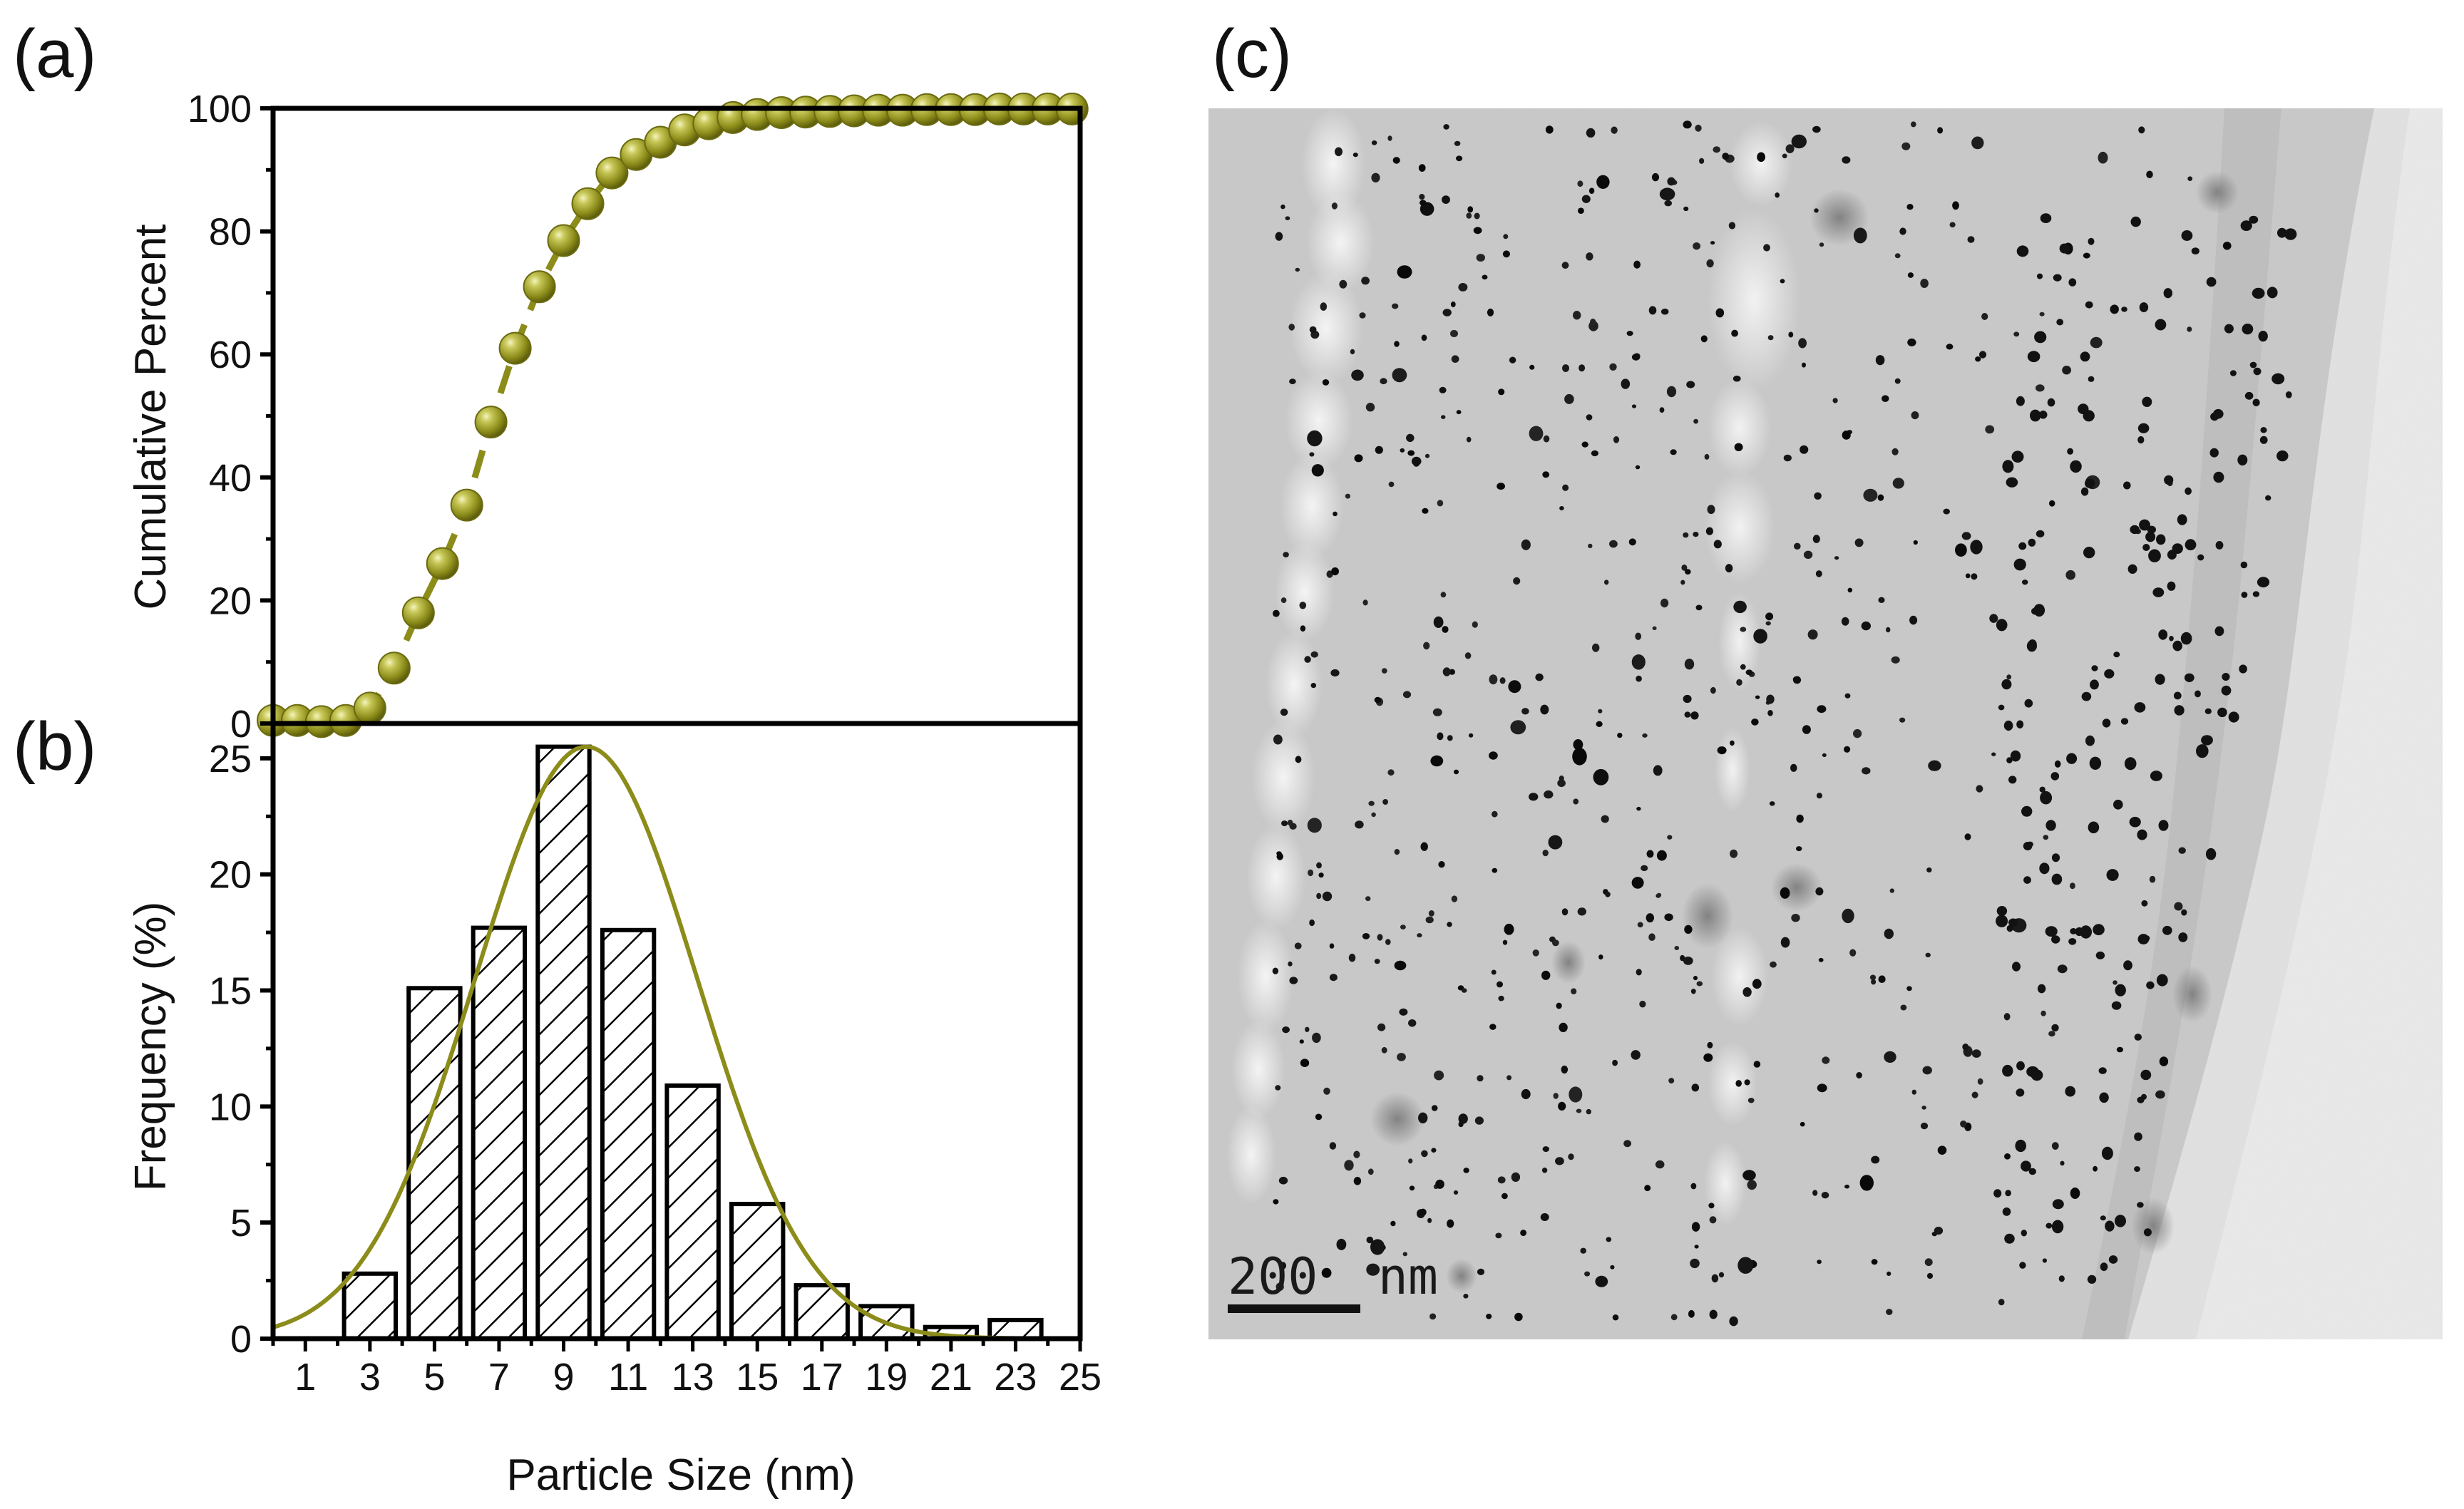 The width and height of the screenshot is (2464, 1509). Describe the element at coordinates (693, 1378) in the screenshot. I see `x-tick-label: 13` at that location.